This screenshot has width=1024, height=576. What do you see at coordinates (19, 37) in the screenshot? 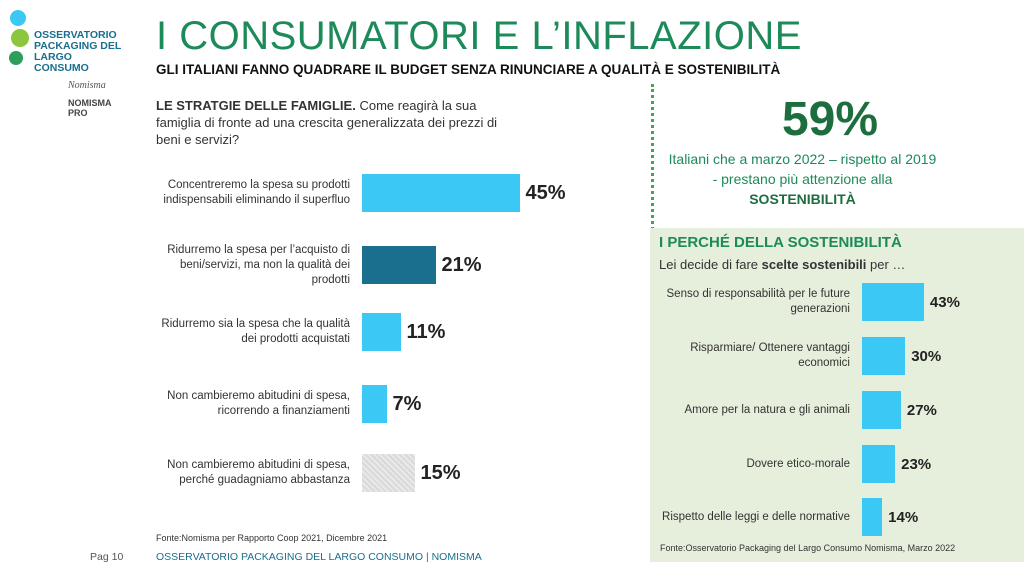
I see `logo-icon` at bounding box center [19, 37].